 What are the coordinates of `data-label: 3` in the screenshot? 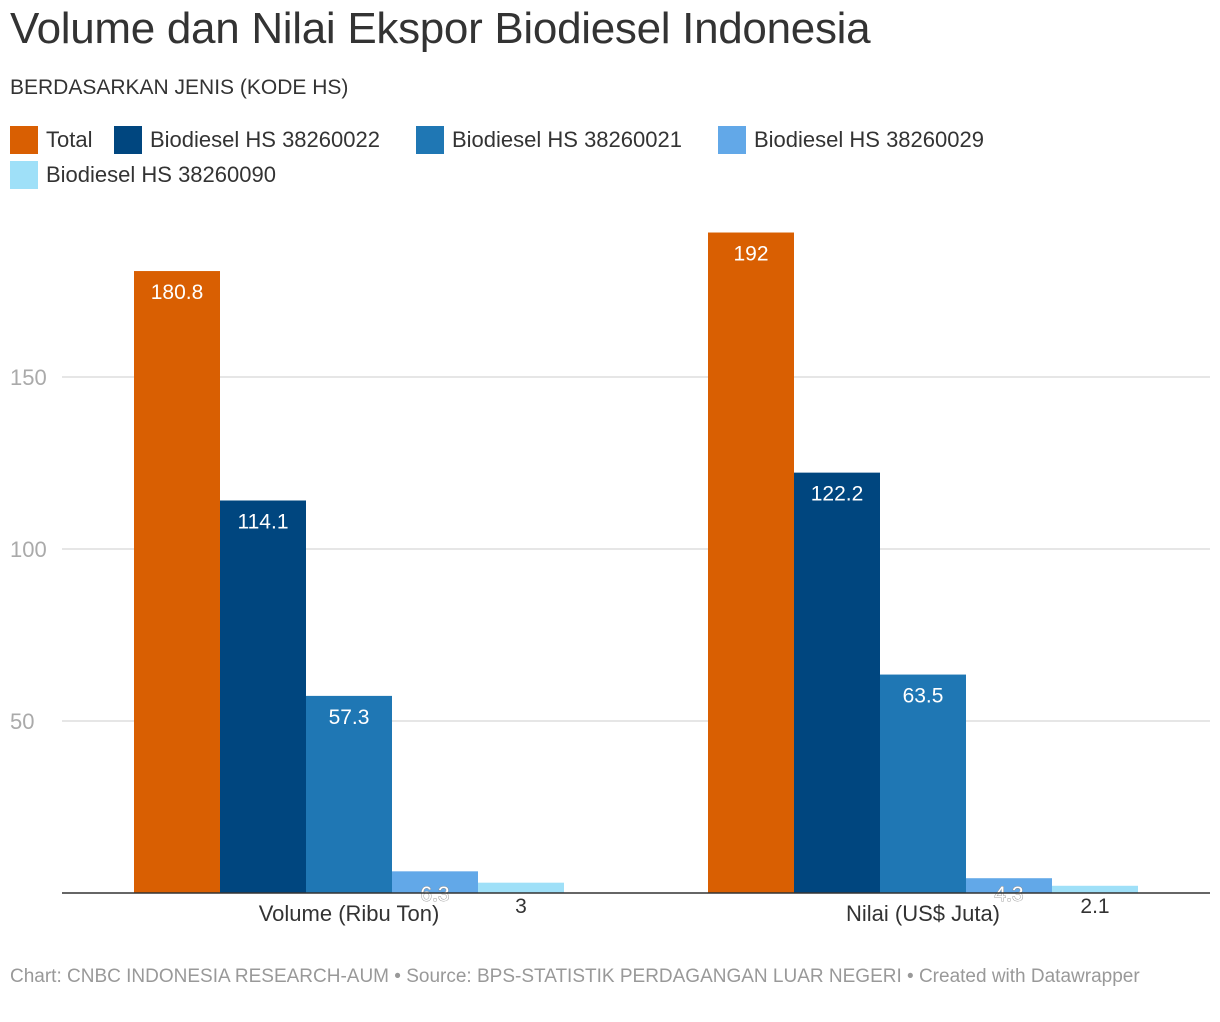 It's located at (521, 906).